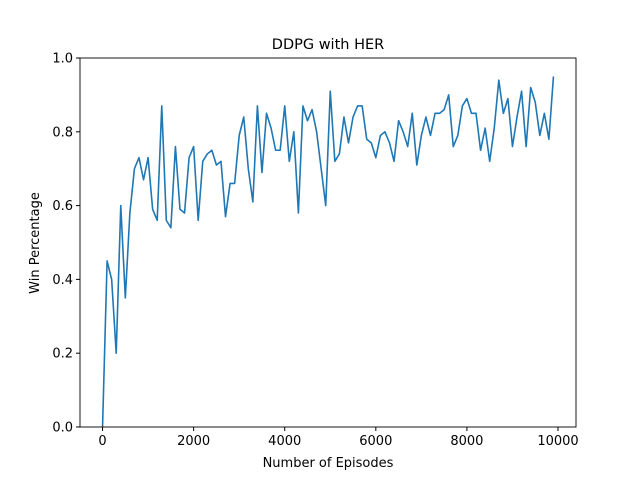 Image resolution: width=640 pixels, height=480 pixels. What do you see at coordinates (62, 59) in the screenshot?
I see `y-tick-label: 1.0` at bounding box center [62, 59].